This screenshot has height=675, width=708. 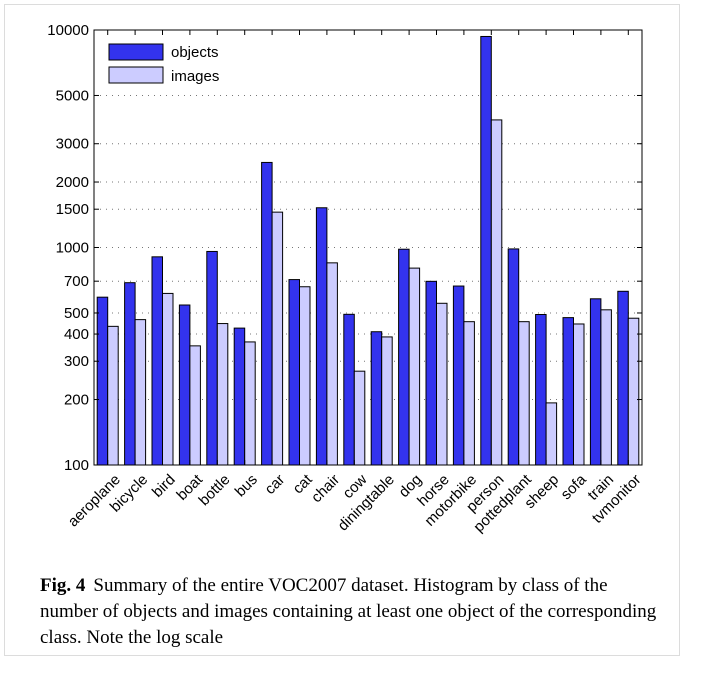 What do you see at coordinates (551, 434) in the screenshot?
I see `bar-images-sheep` at bounding box center [551, 434].